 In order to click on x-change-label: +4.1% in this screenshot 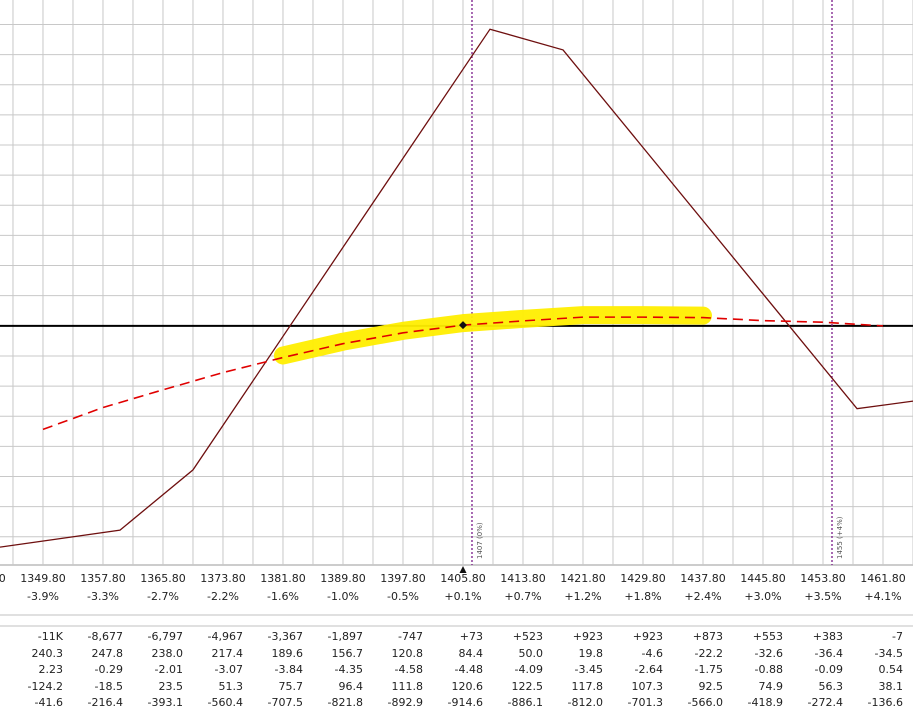, I will do `click(882, 596)`.